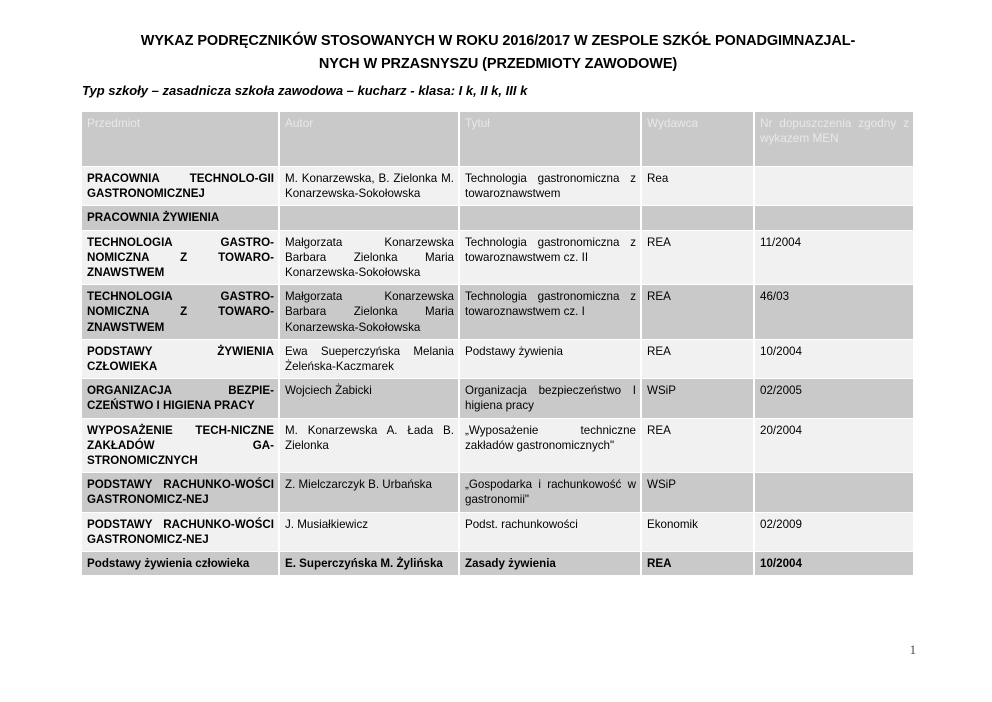 Image resolution: width=992 pixels, height=702 pixels. What do you see at coordinates (550, 564) in the screenshot?
I see `cell-title: Zasady żywienia` at bounding box center [550, 564].